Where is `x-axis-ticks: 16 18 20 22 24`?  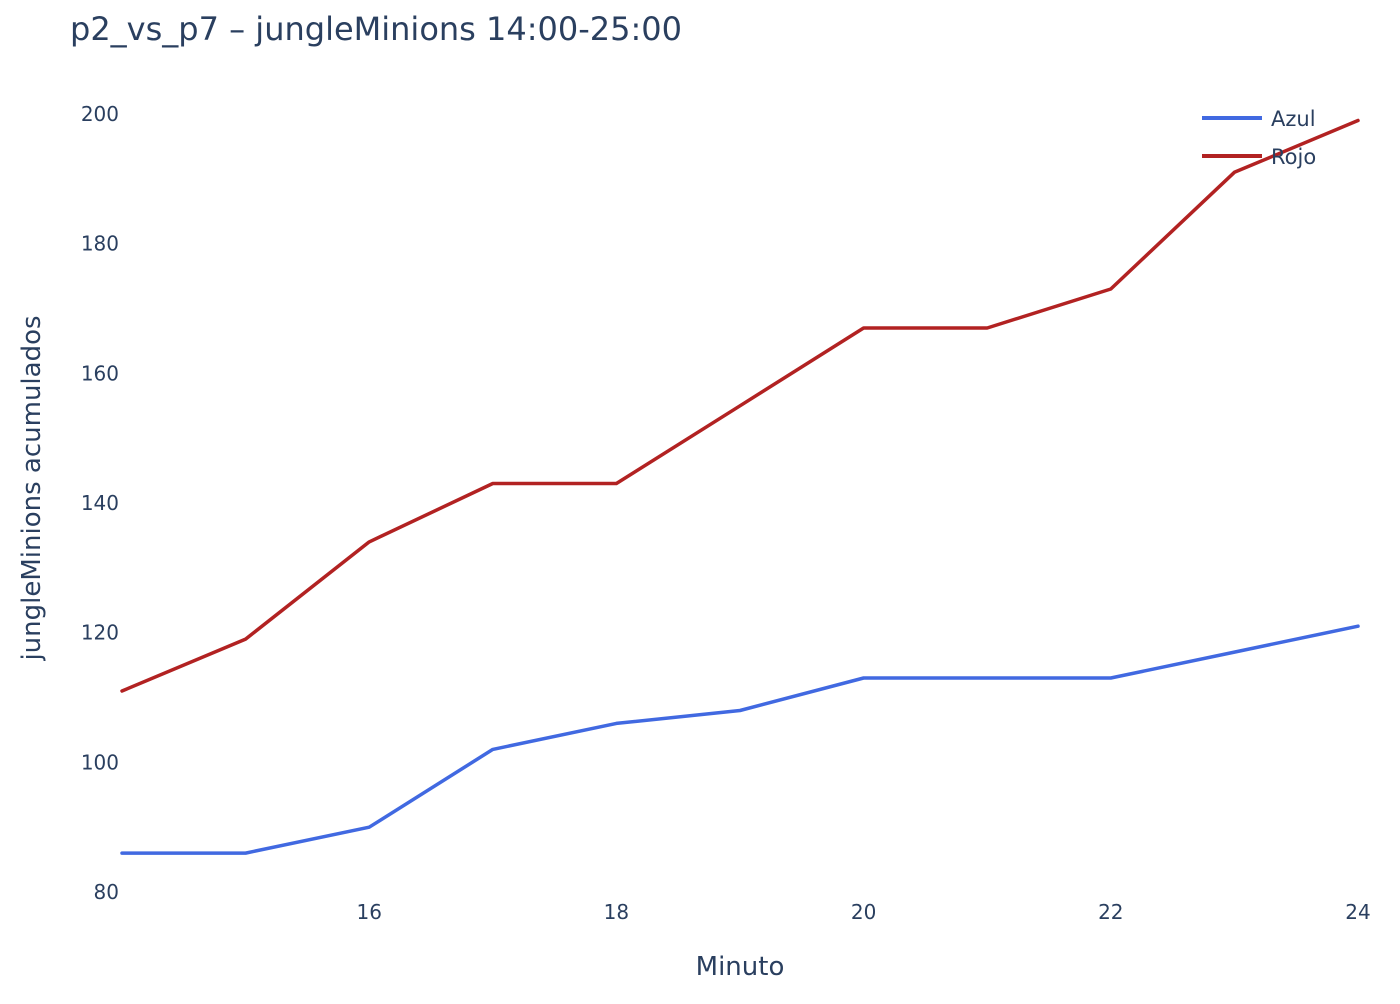
x-axis-ticks: 16 18 20 22 24 is located at coordinates (863, 912).